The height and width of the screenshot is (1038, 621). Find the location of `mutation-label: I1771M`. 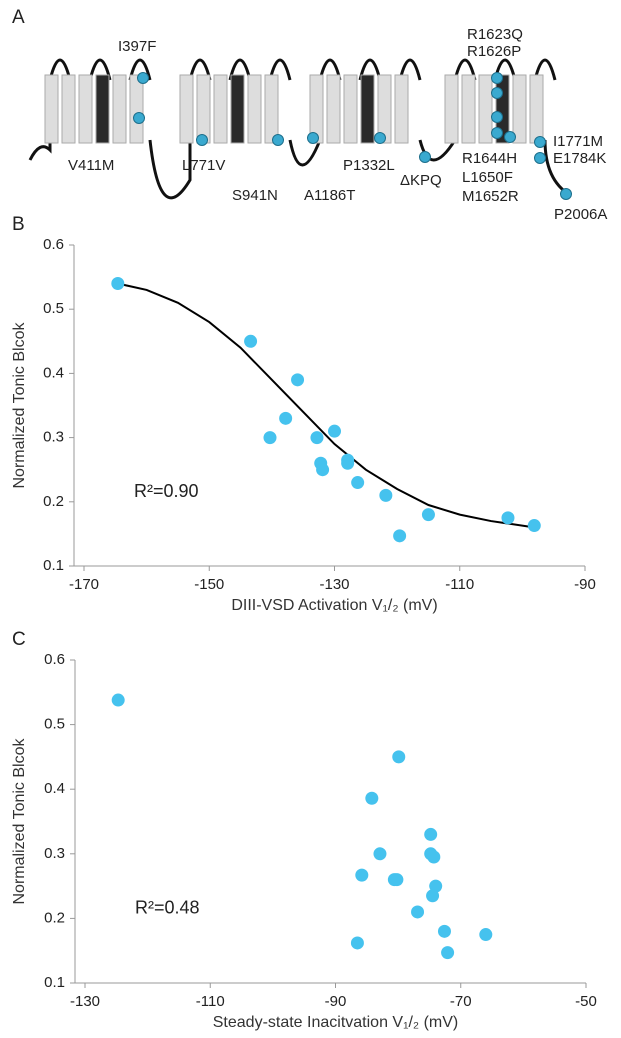

mutation-label: I1771M is located at coordinates (578, 141).